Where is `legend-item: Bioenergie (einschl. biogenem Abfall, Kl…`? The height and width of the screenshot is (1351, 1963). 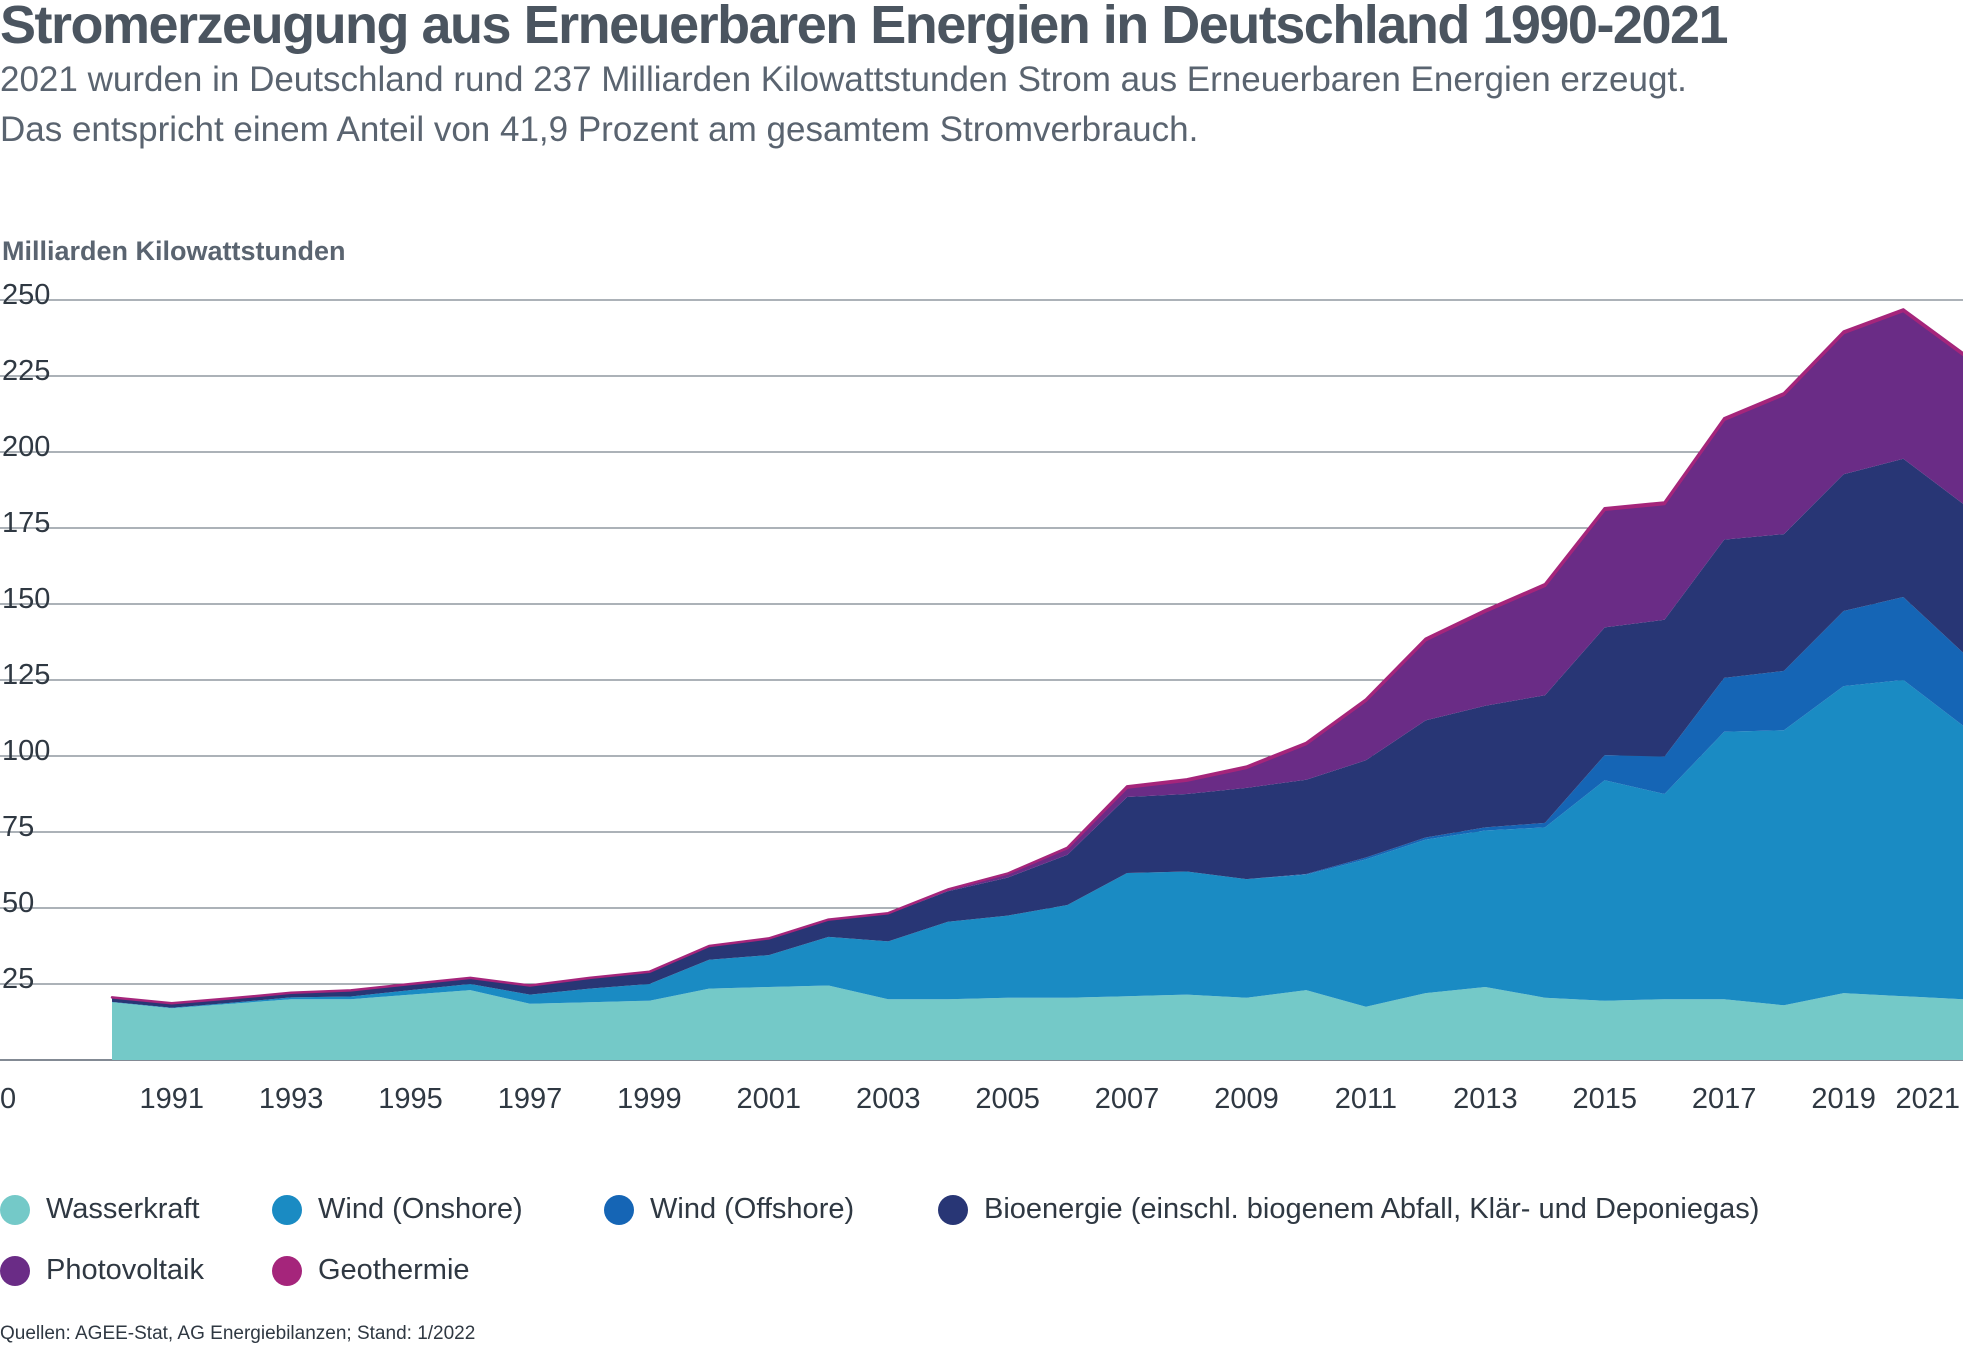 legend-item: Bioenergie (einschl. biogenem Abfall, Kl… is located at coordinates (1348, 1209).